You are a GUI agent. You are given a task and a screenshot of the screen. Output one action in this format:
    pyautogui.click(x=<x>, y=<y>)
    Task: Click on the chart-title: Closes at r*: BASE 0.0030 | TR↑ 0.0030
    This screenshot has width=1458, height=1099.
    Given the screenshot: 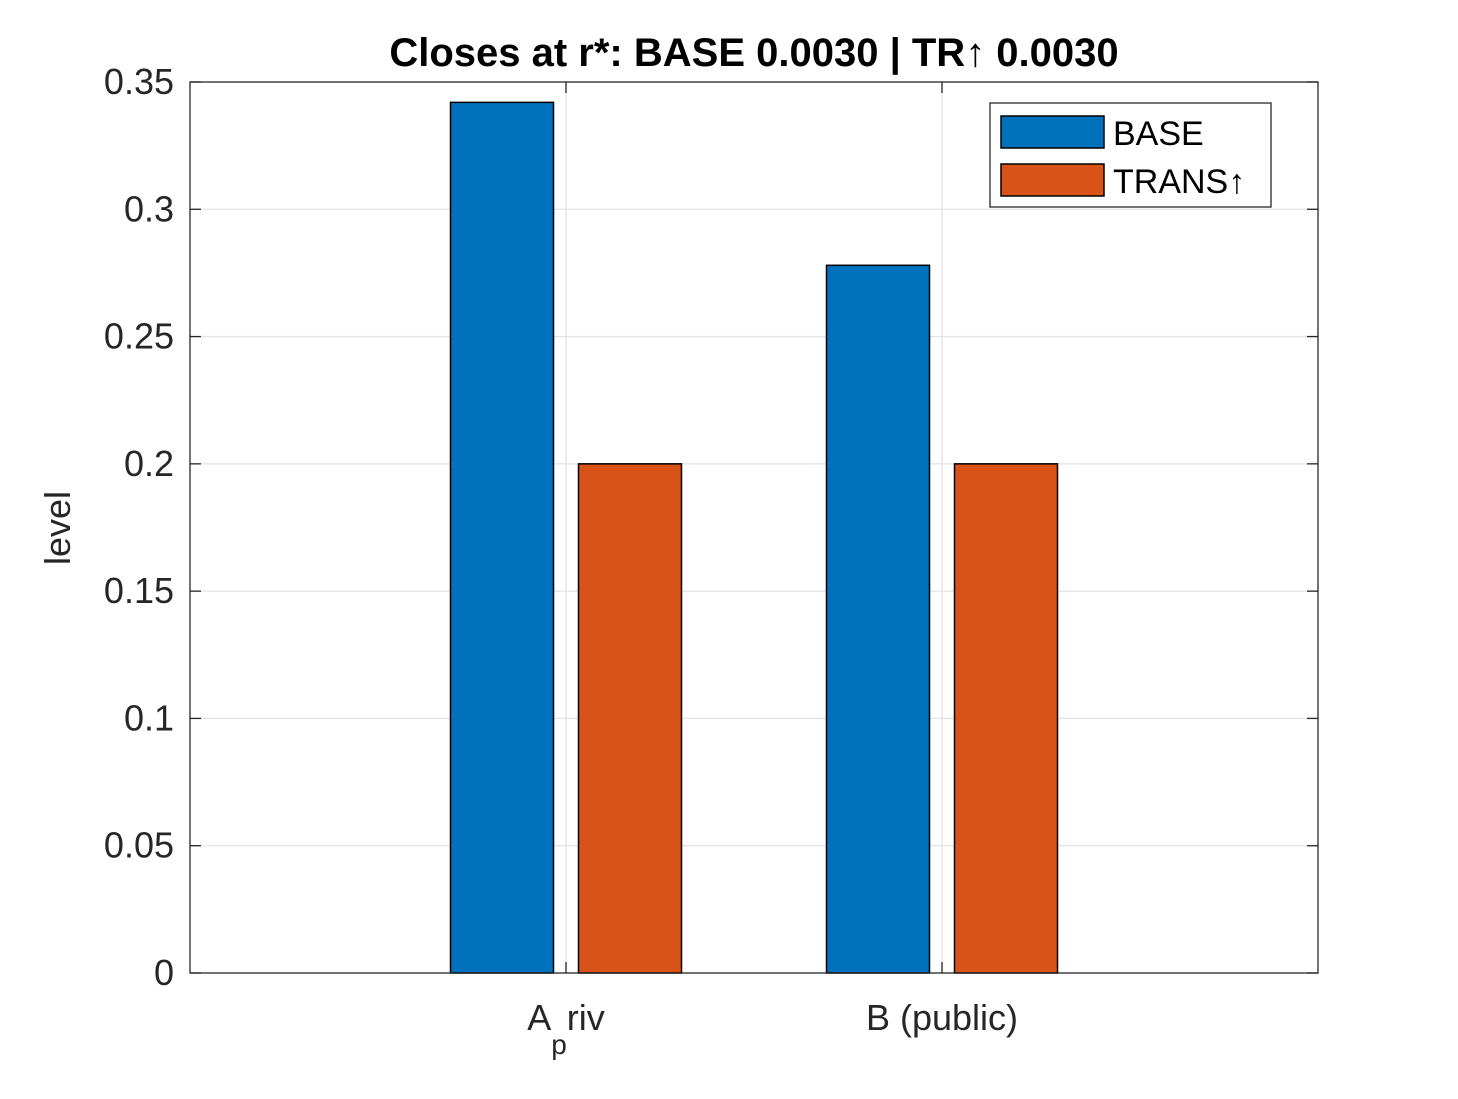 What is the action you would take?
    pyautogui.click(x=753, y=53)
    